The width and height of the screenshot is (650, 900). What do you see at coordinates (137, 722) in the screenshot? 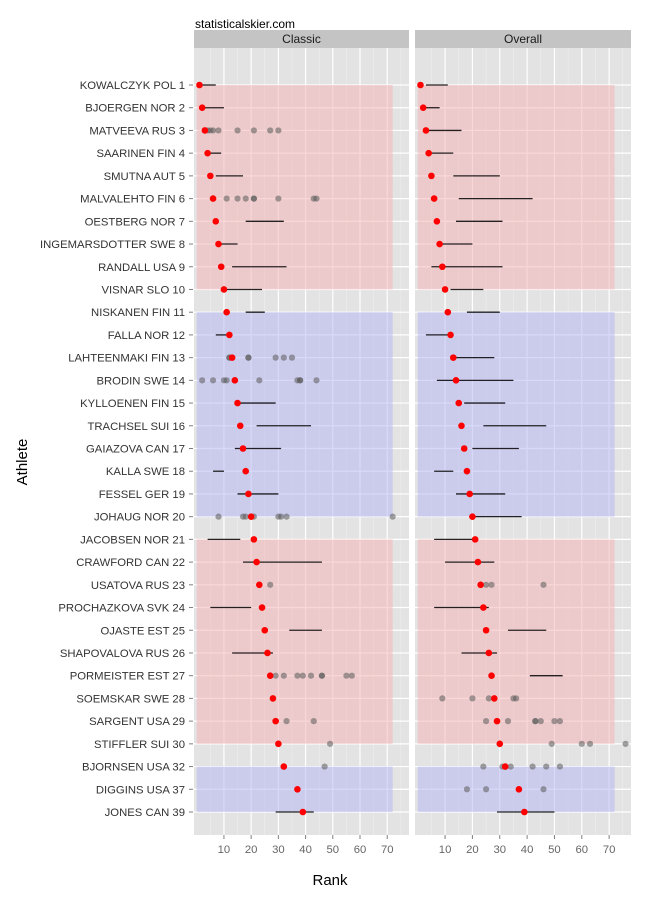
I see `y-tick-label: SARGENT USA 29` at bounding box center [137, 722].